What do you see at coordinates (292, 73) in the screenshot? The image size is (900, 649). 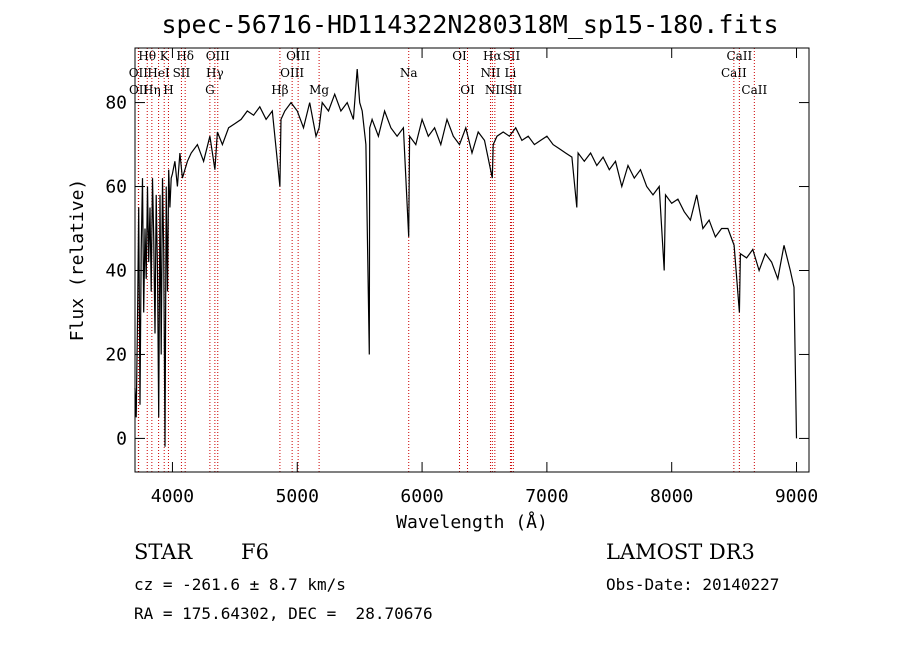 I see `line-marker-label-13: OIII` at bounding box center [292, 73].